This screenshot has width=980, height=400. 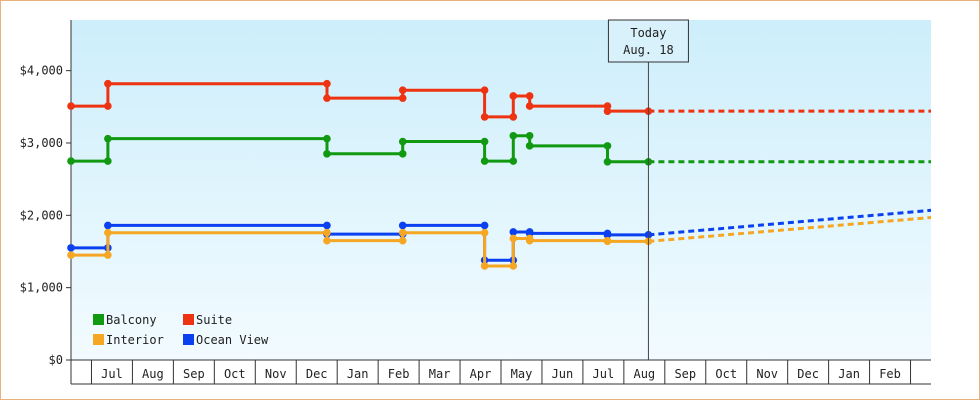 What do you see at coordinates (214, 320) in the screenshot?
I see `legend-label: Suite` at bounding box center [214, 320].